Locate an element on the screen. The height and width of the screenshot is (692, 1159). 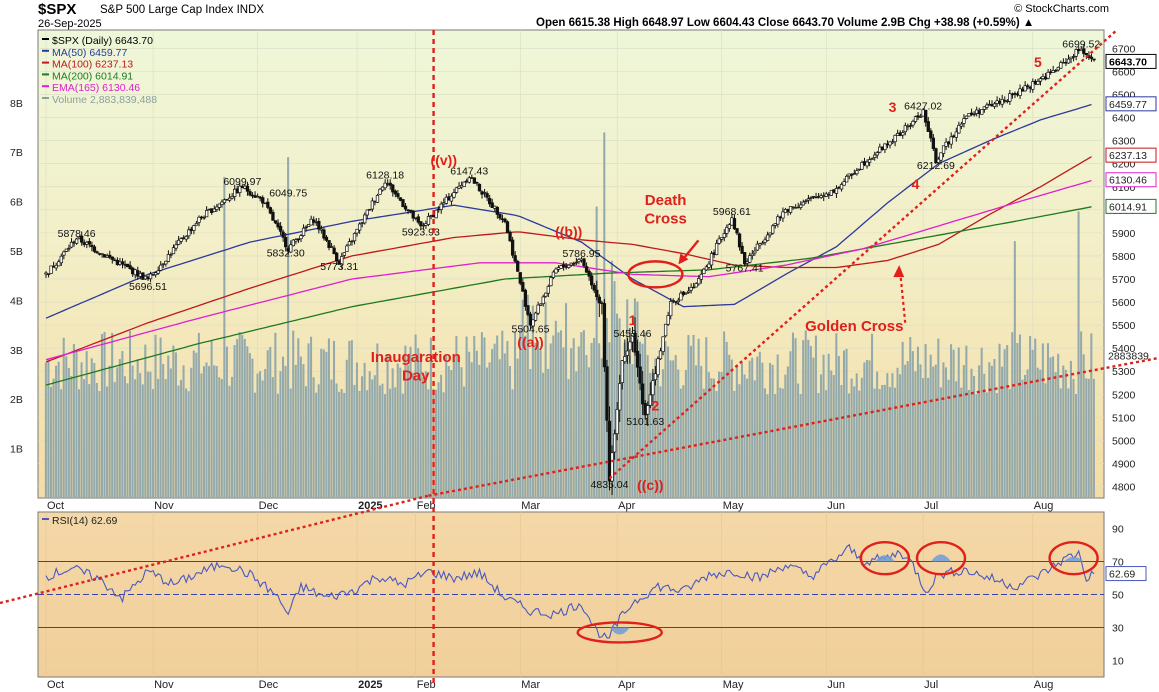
month-tick: Jun is located at coordinates (836, 506).